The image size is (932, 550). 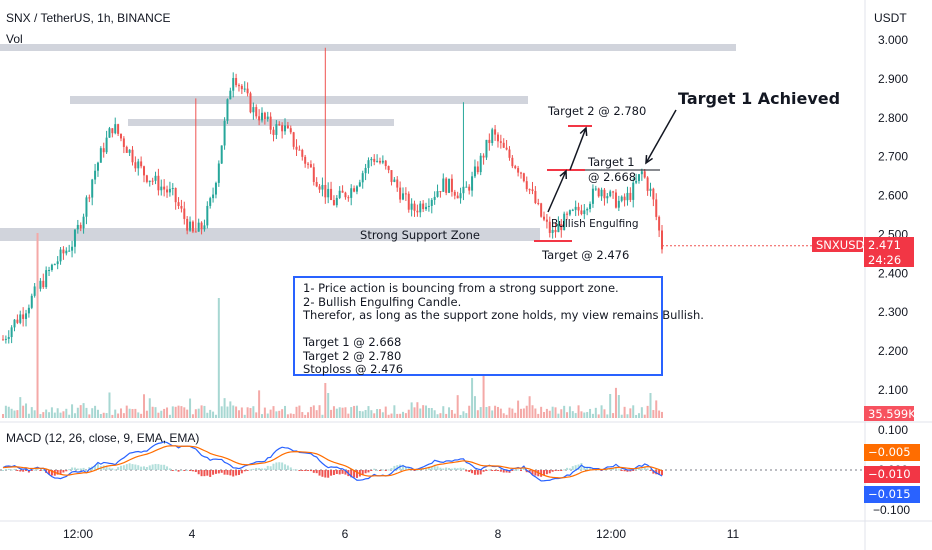 I want to click on price-tick-label: 2.200, so click(x=893, y=351).